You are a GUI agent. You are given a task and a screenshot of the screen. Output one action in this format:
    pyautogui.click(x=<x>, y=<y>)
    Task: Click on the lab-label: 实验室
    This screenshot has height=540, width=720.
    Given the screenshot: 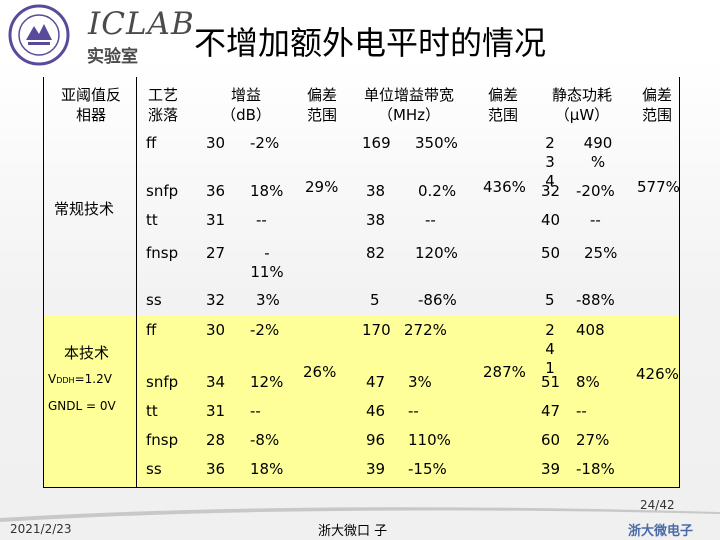 What is the action you would take?
    pyautogui.click(x=112, y=57)
    